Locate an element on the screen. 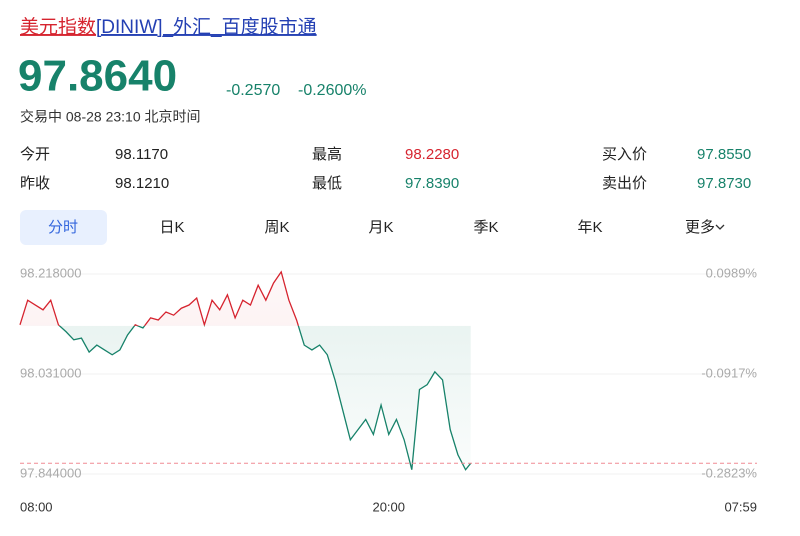  dropdown-icon is located at coordinates (720, 227).